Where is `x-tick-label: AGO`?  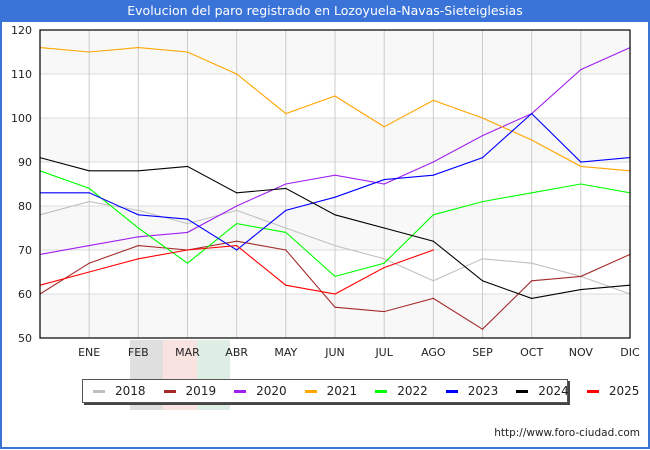
x-tick-label: AGO is located at coordinates (433, 352).